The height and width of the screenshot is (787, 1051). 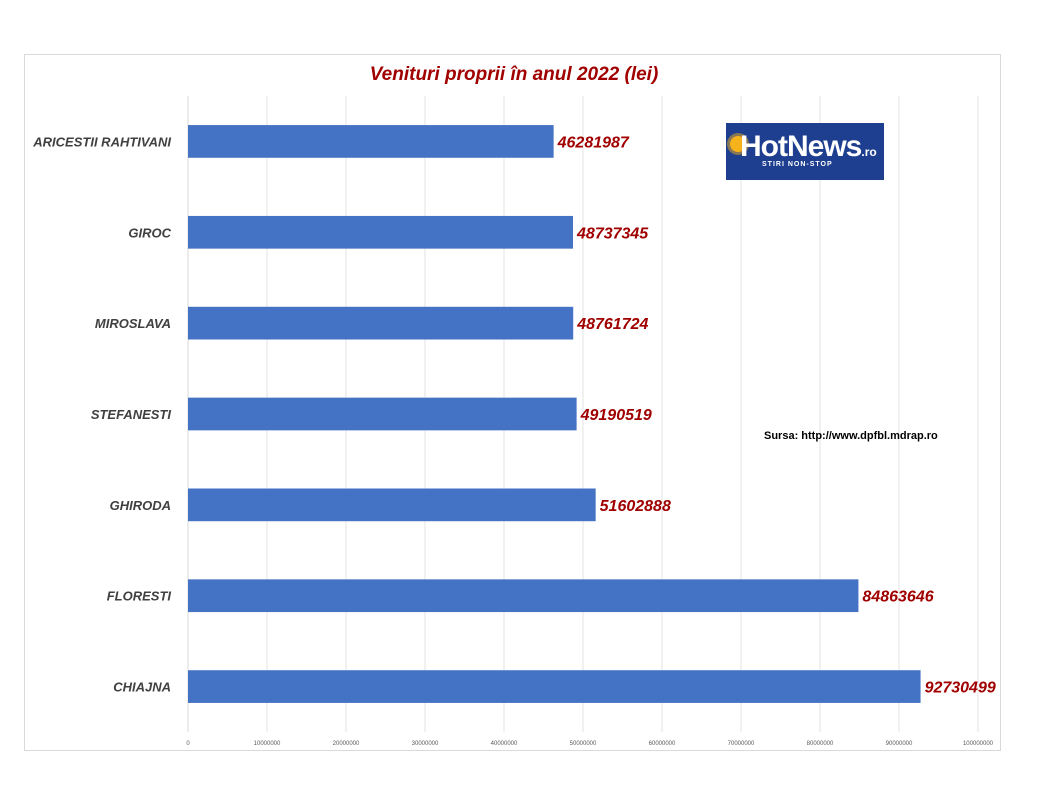 I want to click on data-label: 84863646, so click(x=897, y=597).